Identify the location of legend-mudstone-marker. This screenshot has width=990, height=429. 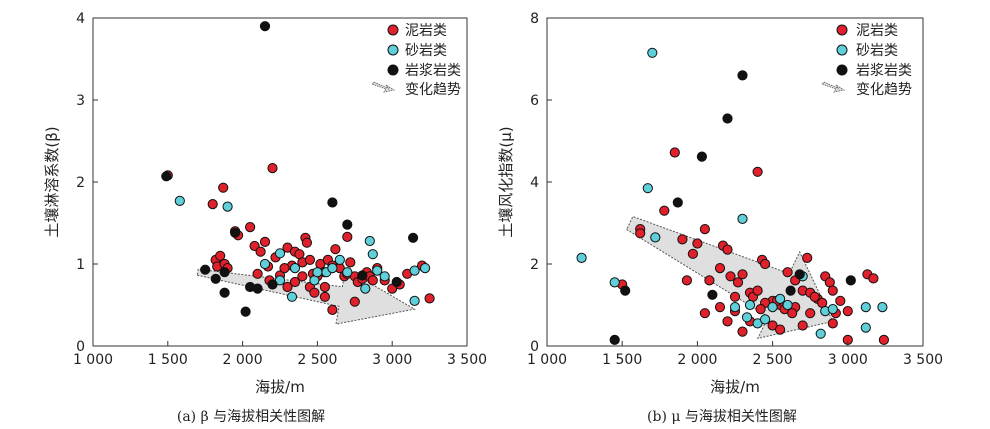
(393, 30).